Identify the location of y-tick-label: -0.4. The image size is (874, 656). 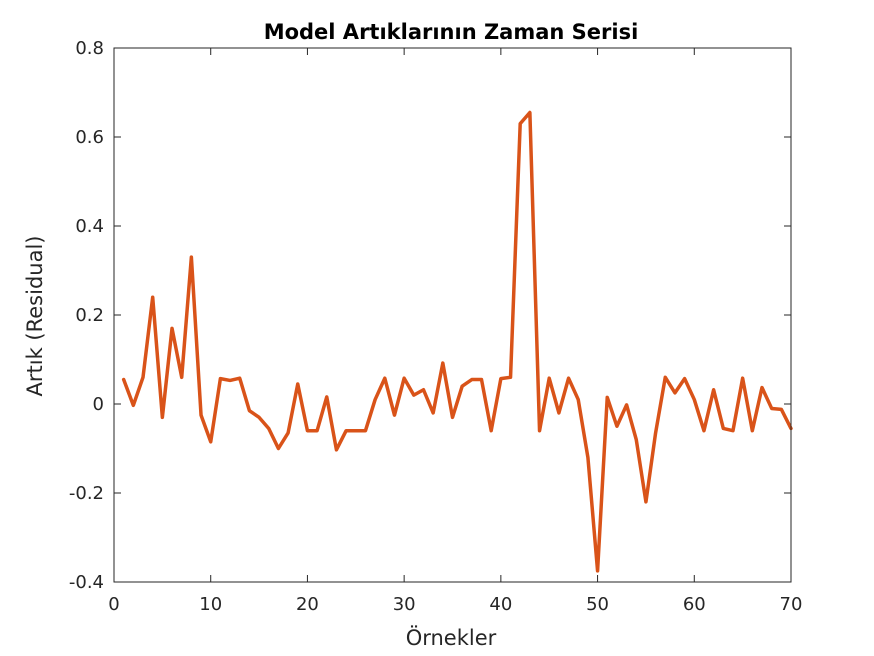
(86, 582).